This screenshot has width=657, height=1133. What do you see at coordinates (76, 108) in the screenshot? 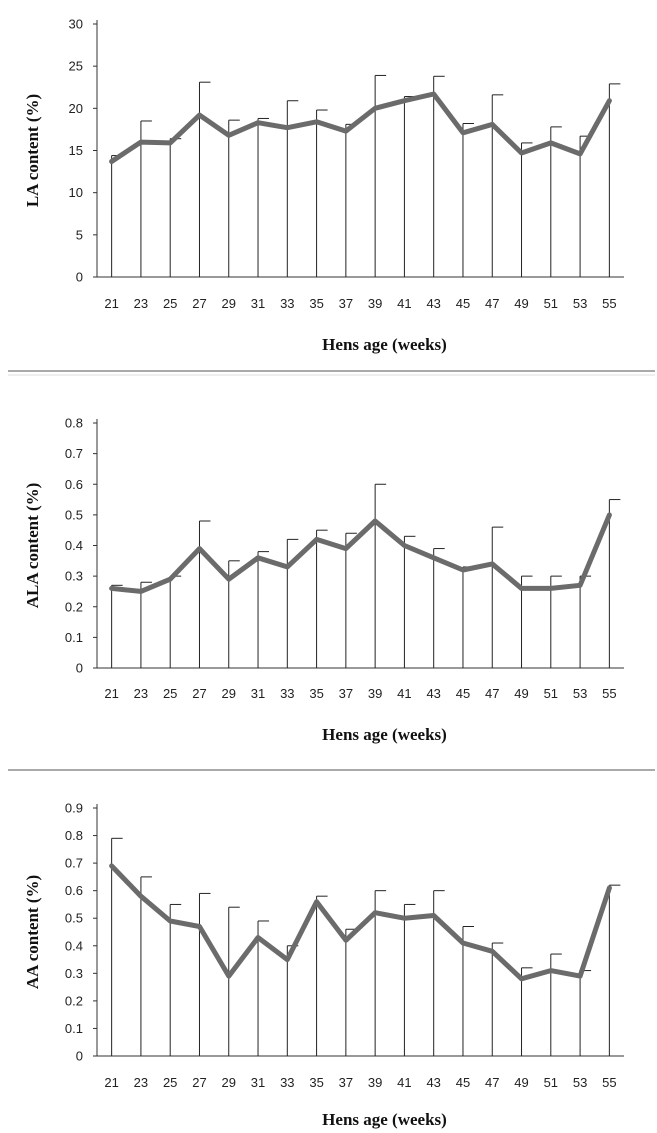
I see `y-tick-label: 20` at bounding box center [76, 108].